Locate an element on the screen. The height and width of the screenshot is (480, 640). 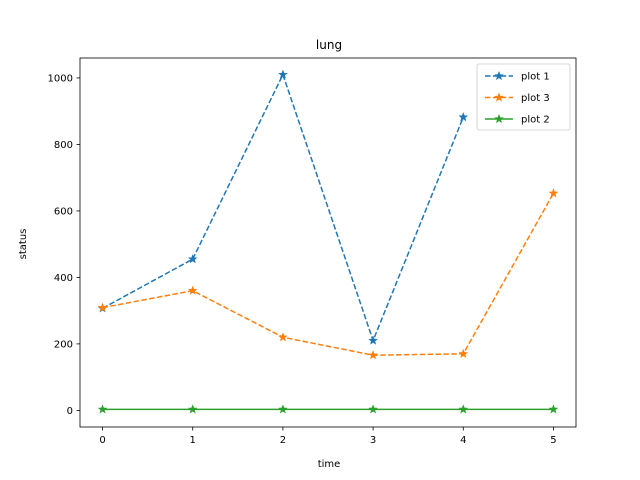
legend-entry: plot 2 is located at coordinates (517, 119).